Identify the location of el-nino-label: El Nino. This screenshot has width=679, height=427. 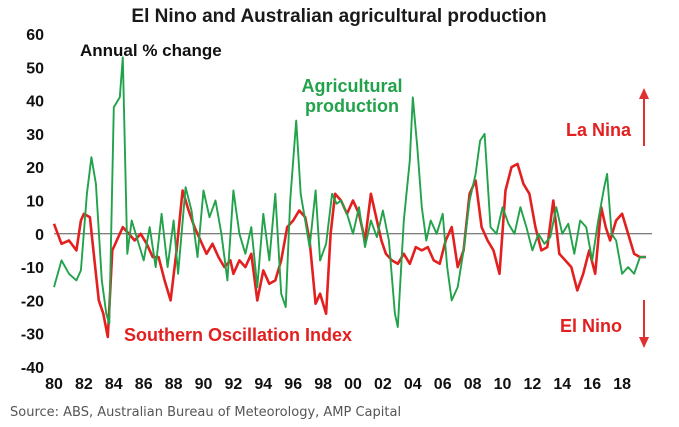
(591, 326).